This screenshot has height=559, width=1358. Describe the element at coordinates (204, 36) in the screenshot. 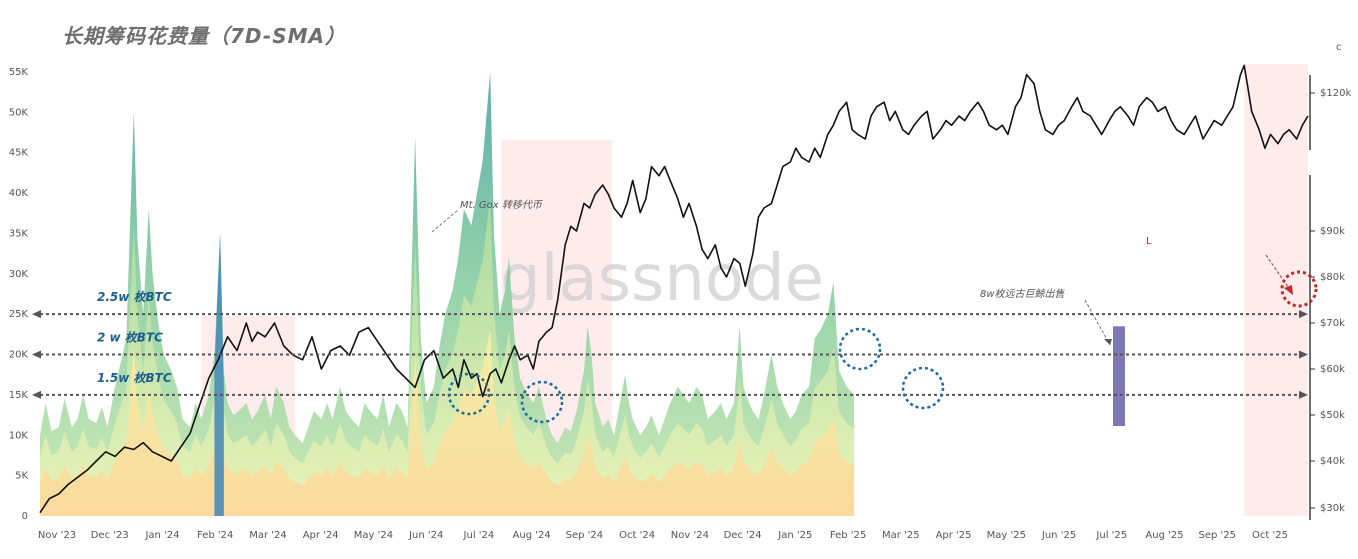

I see `chart-title: 长期筹码花费量（7D-SMA）` at that location.